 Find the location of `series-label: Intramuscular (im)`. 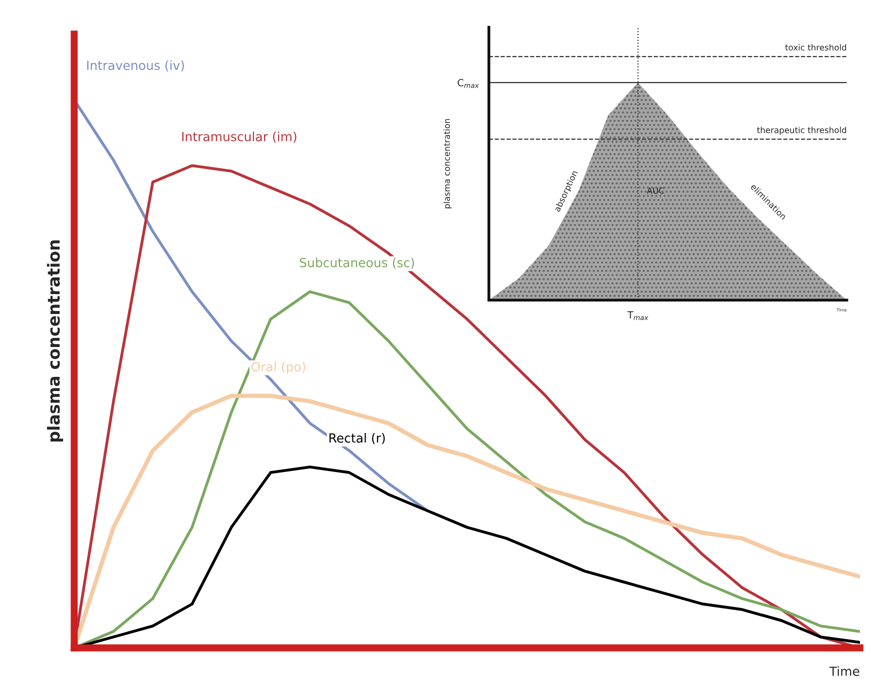

series-label: Intramuscular (im) is located at coordinates (239, 137).